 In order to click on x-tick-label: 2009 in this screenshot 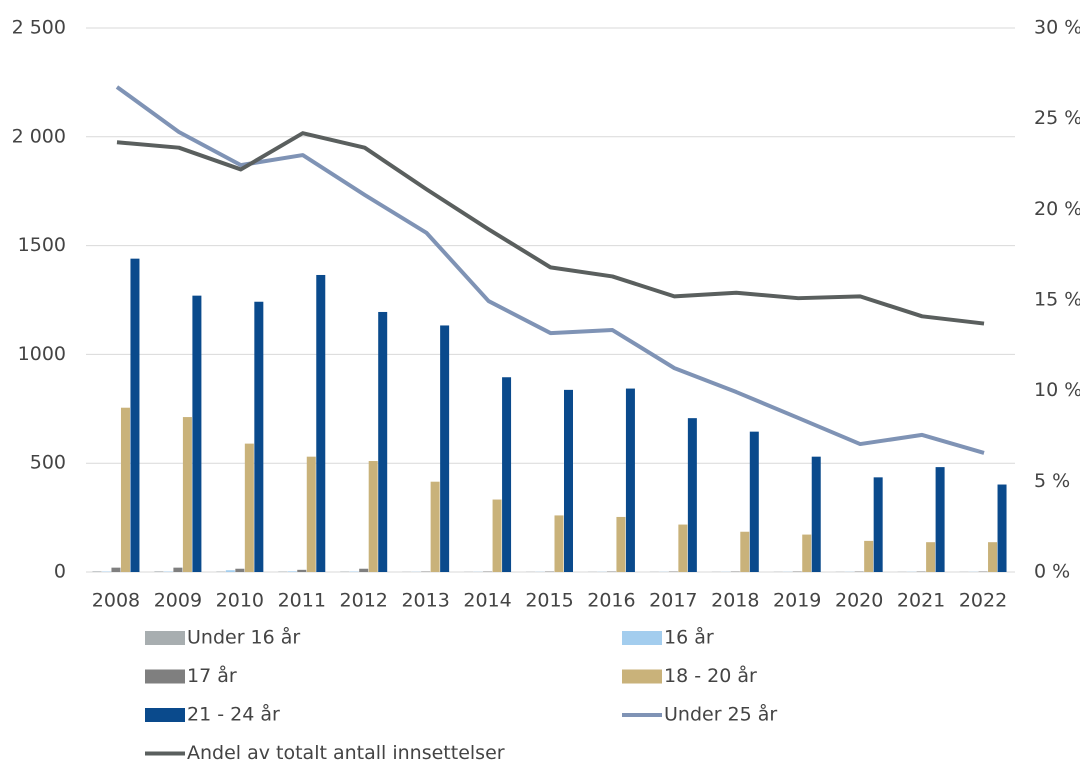, I will do `click(178, 601)`.